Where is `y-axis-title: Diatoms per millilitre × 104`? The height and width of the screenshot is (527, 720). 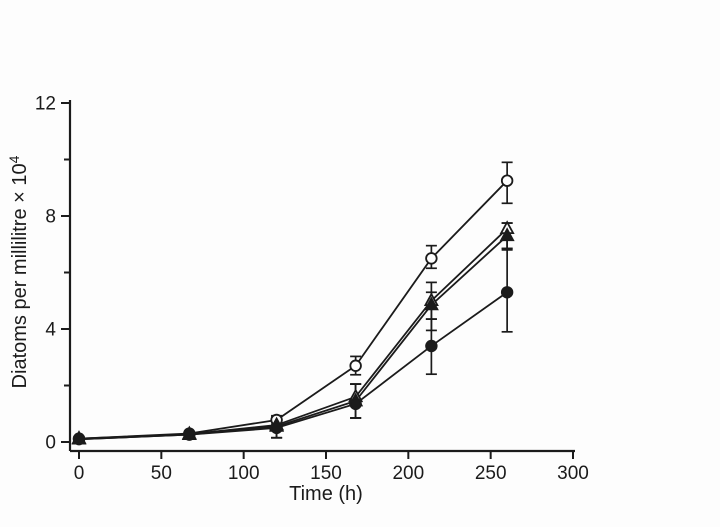 y-axis-title: Diatoms per millilitre × 104 is located at coordinates (18, 271).